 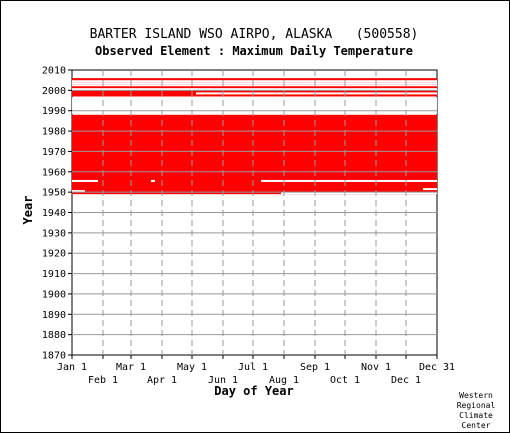 What do you see at coordinates (54, 193) in the screenshot?
I see `y-tick-label: 1950` at bounding box center [54, 193].